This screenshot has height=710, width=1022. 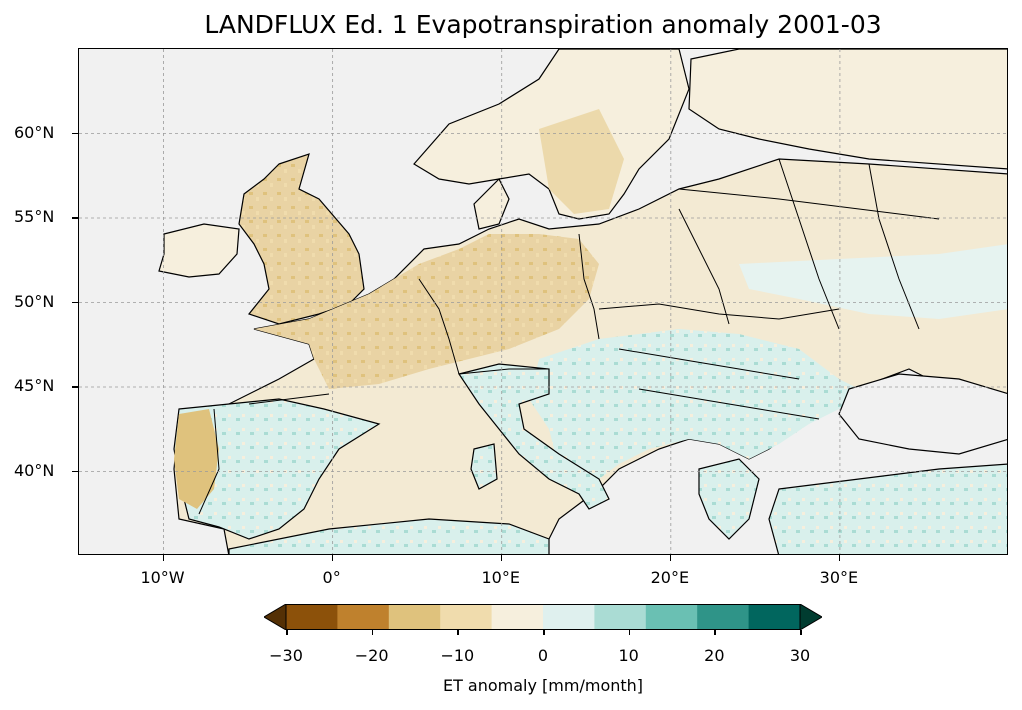 What do you see at coordinates (894, 246) in the screenshot?
I see `border-east-b` at bounding box center [894, 246].